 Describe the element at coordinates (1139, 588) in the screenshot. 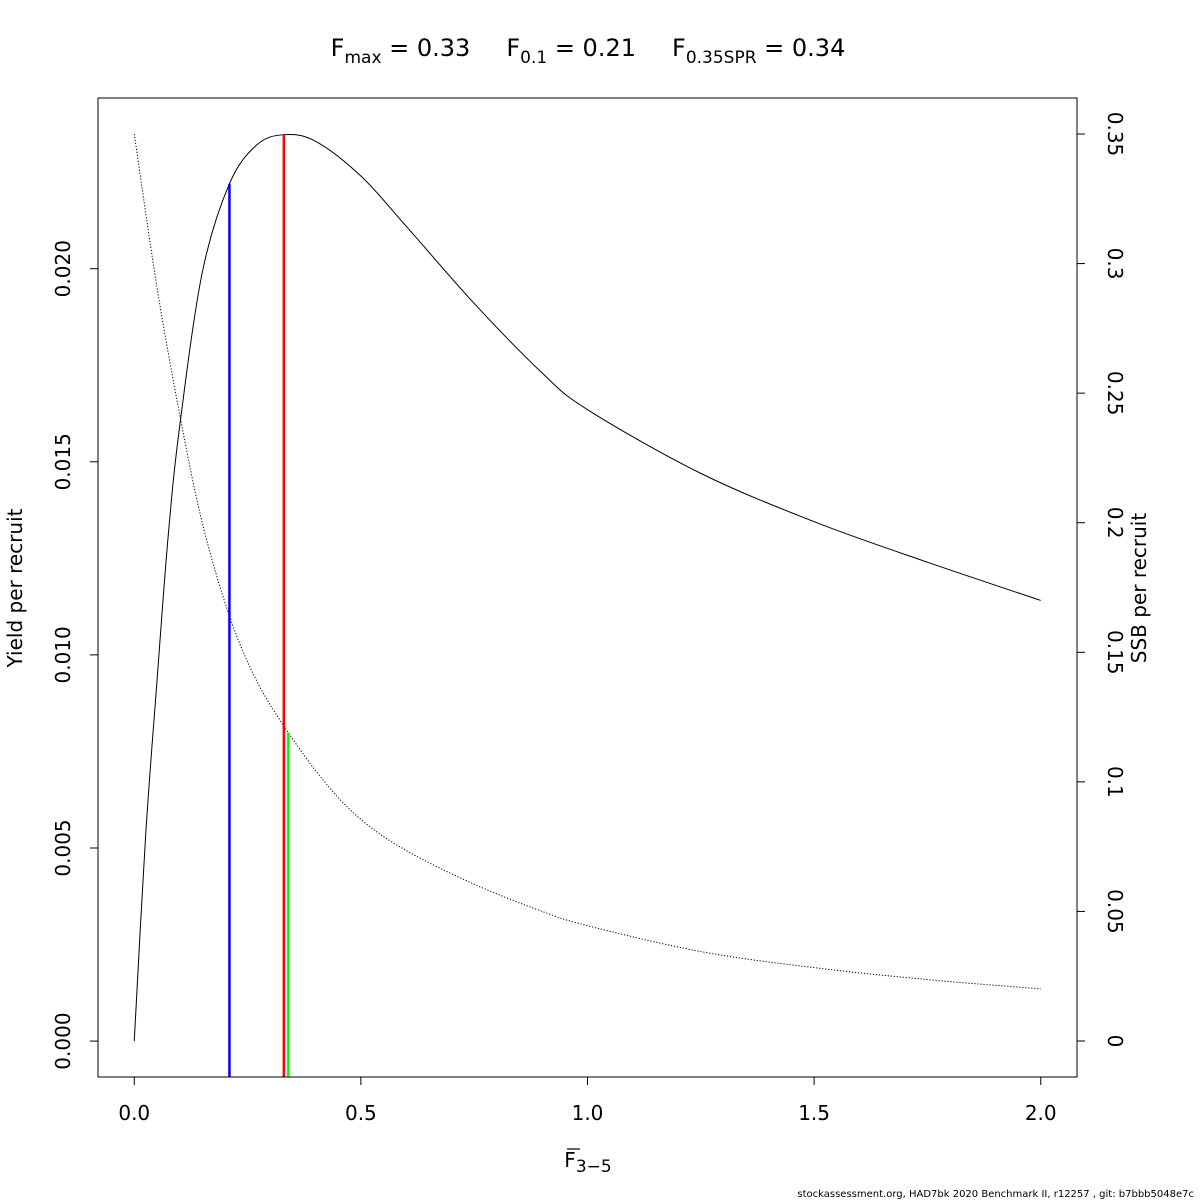

I see `y-right-label: SSB per recruit` at that location.